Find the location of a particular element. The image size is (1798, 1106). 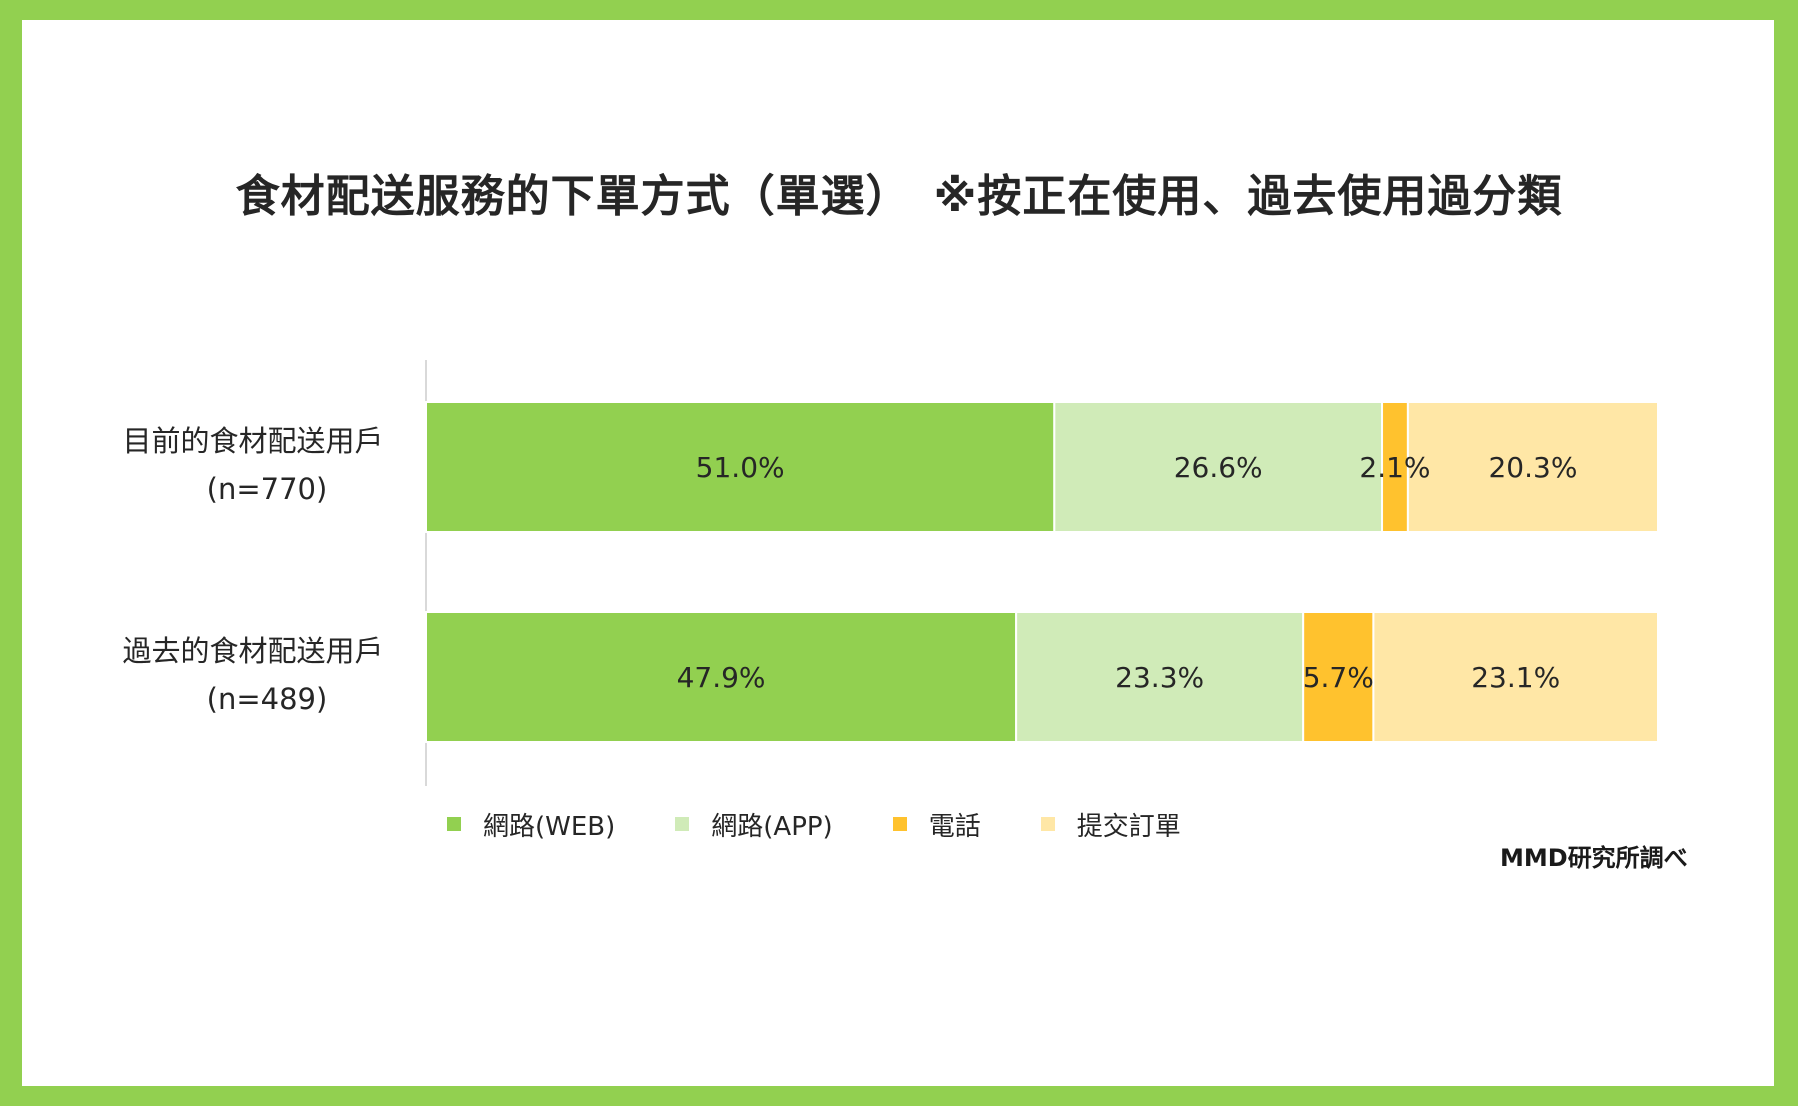

category-sample-size: (n=770) is located at coordinates (267, 489).